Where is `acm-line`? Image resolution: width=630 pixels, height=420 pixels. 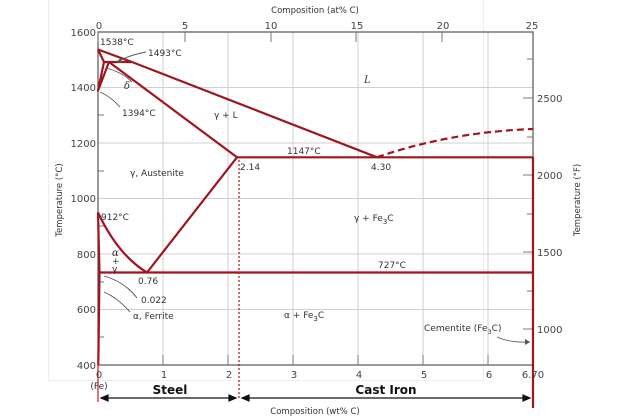
acm-line is located at coordinates (192, 215).